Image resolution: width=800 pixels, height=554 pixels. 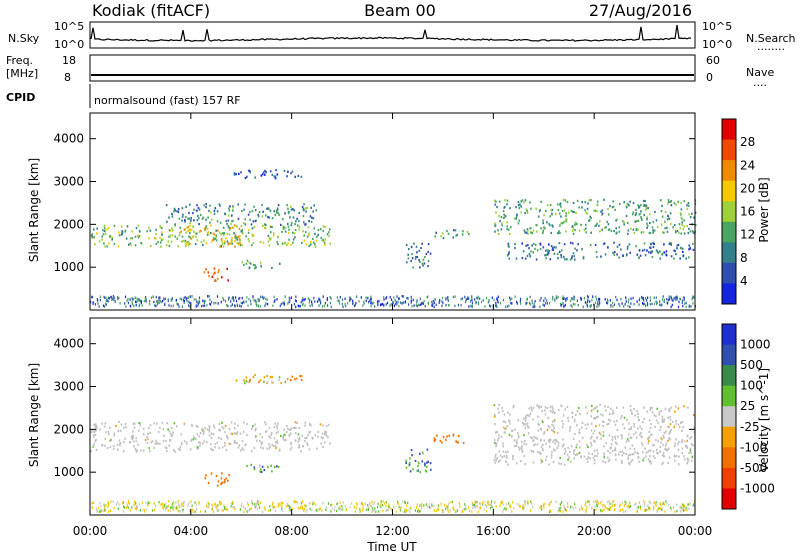 I want to click on colorbar-segment, so click(x=729, y=253).